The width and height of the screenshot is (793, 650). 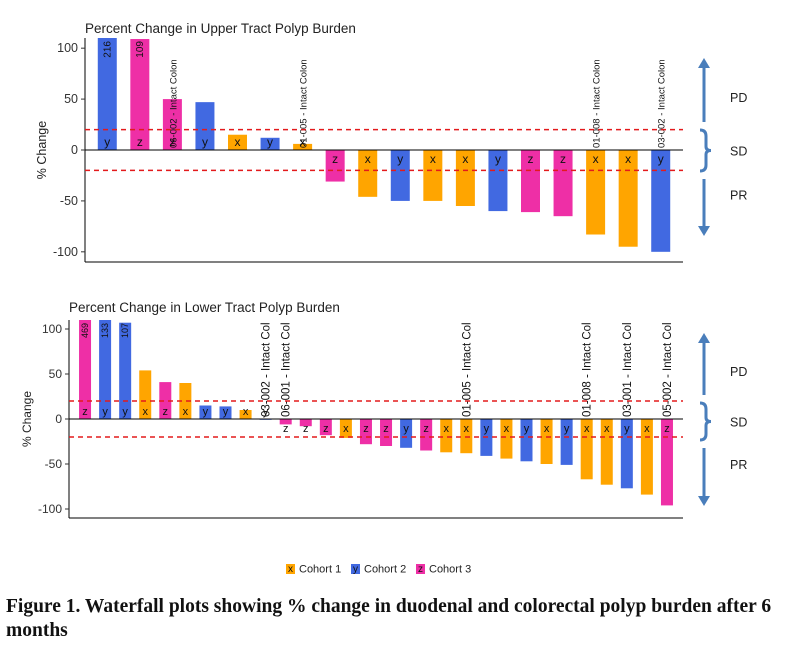 I want to click on bar-annotation: 01-008 - Intact Colon, so click(x=597, y=103).